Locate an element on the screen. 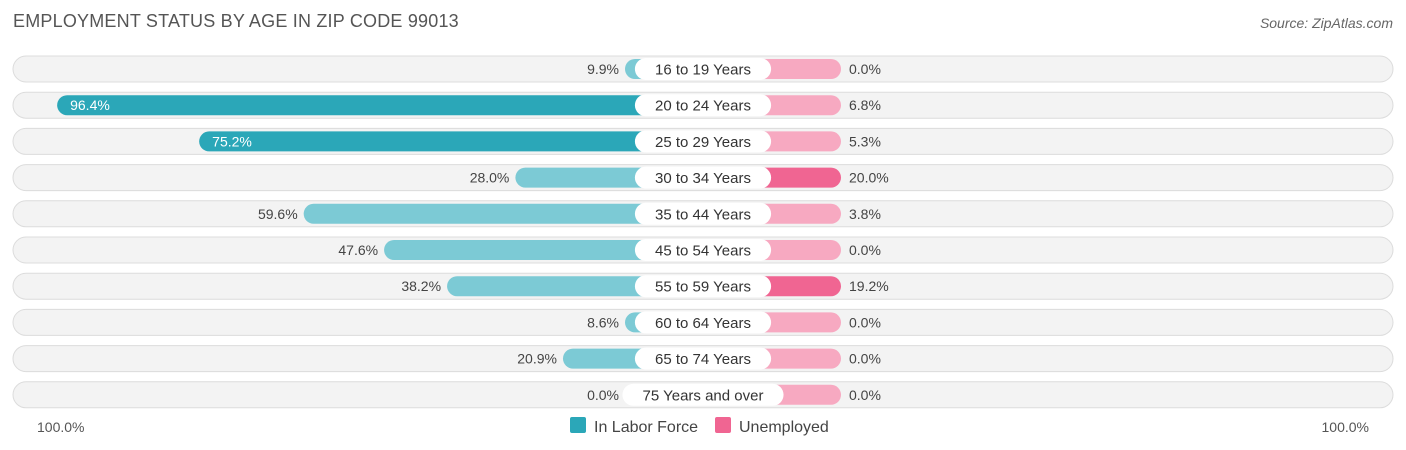 The image size is (1406, 450). value-label-unemployed: 20.0% is located at coordinates (869, 178).